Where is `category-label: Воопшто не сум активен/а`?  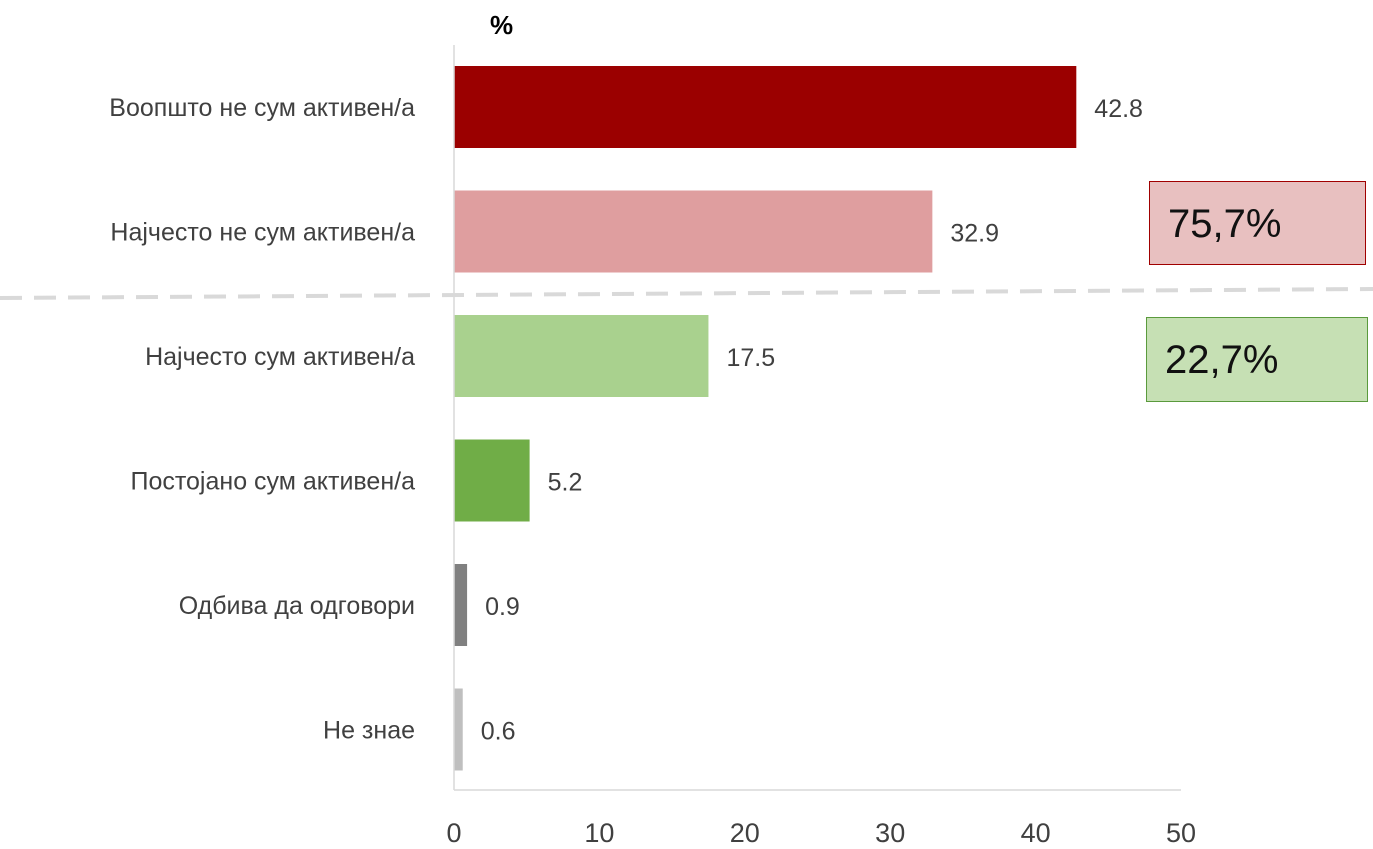 category-label: Воопшто не сум активен/а is located at coordinates (262, 108).